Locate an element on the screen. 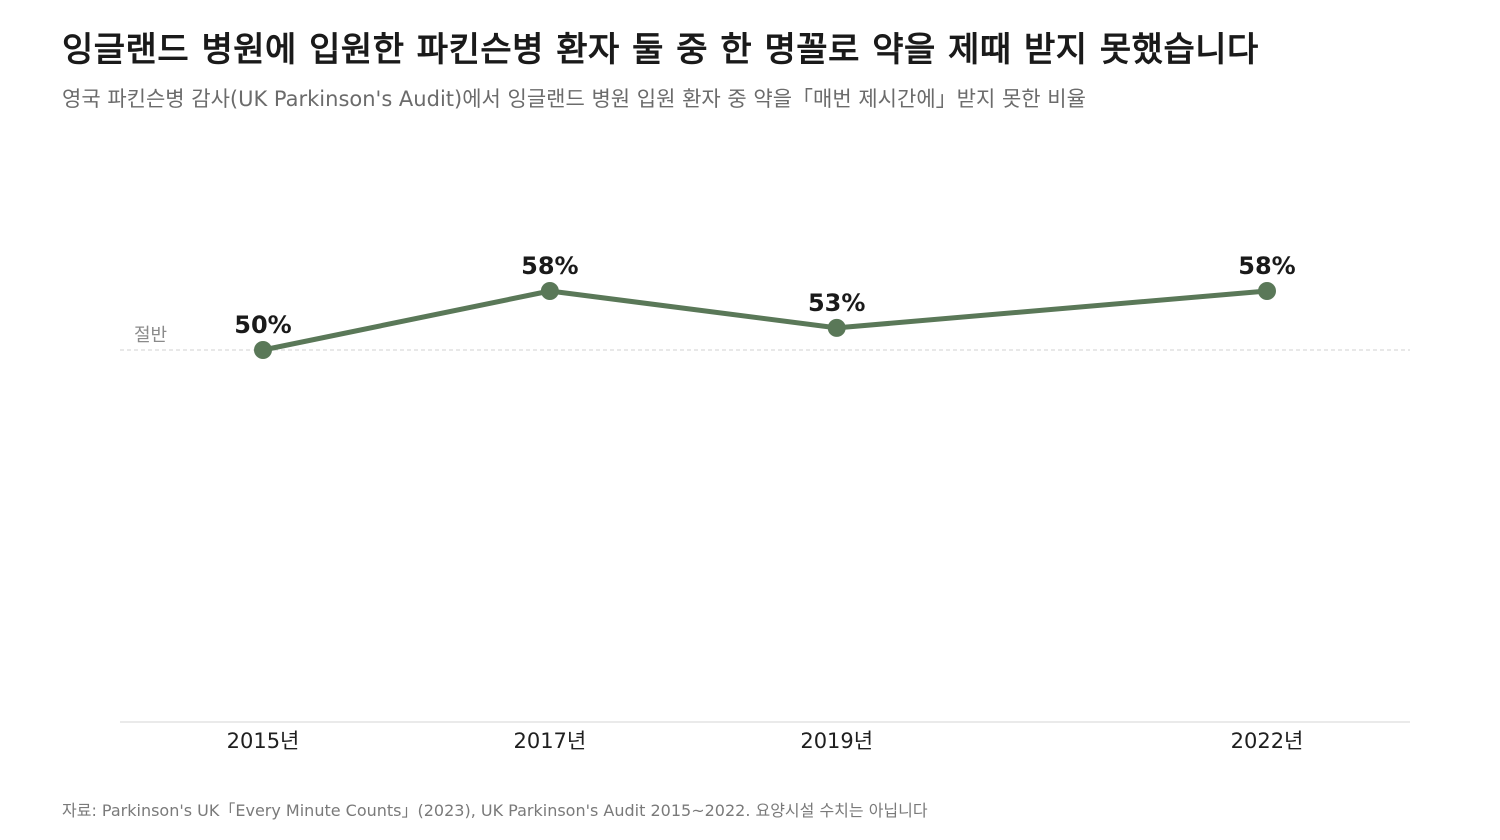  data-label: 53% is located at coordinates (836, 303).